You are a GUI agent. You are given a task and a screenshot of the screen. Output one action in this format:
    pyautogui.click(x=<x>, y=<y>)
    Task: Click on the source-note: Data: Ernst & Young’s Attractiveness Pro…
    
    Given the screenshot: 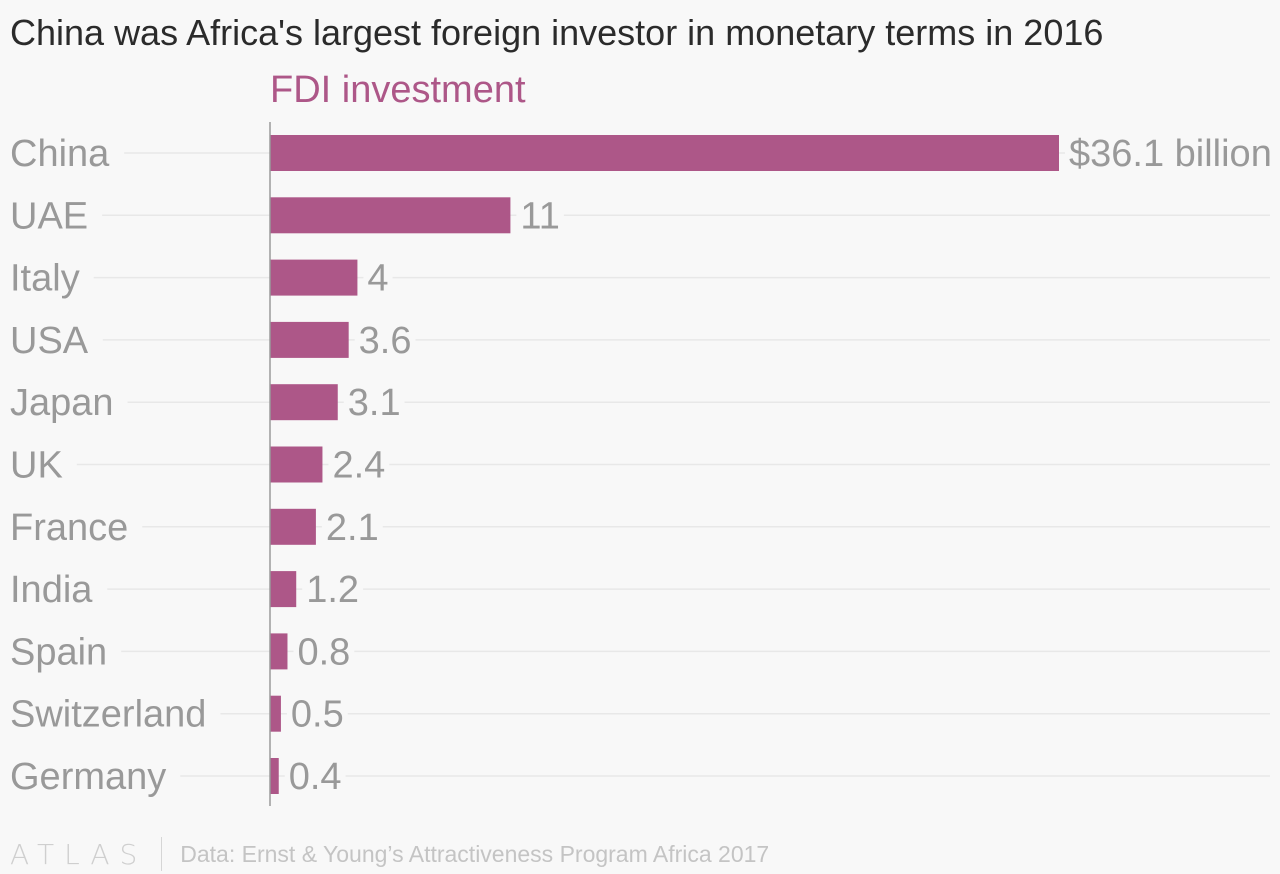 What is the action you would take?
    pyautogui.click(x=475, y=853)
    